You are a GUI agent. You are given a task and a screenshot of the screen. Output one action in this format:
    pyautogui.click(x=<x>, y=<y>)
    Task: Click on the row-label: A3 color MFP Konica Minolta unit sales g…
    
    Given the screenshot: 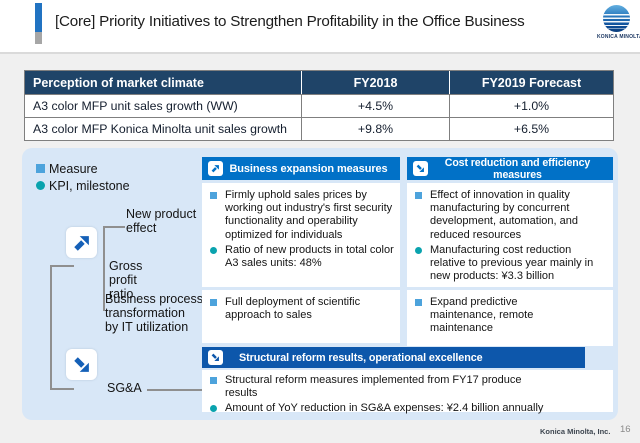 What is the action you would take?
    pyautogui.click(x=163, y=128)
    